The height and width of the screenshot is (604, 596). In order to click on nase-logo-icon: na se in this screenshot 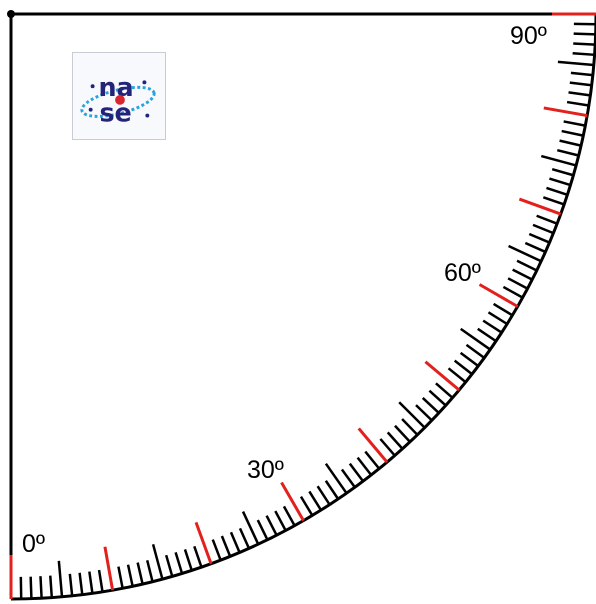, I will do `click(118, 99)`.